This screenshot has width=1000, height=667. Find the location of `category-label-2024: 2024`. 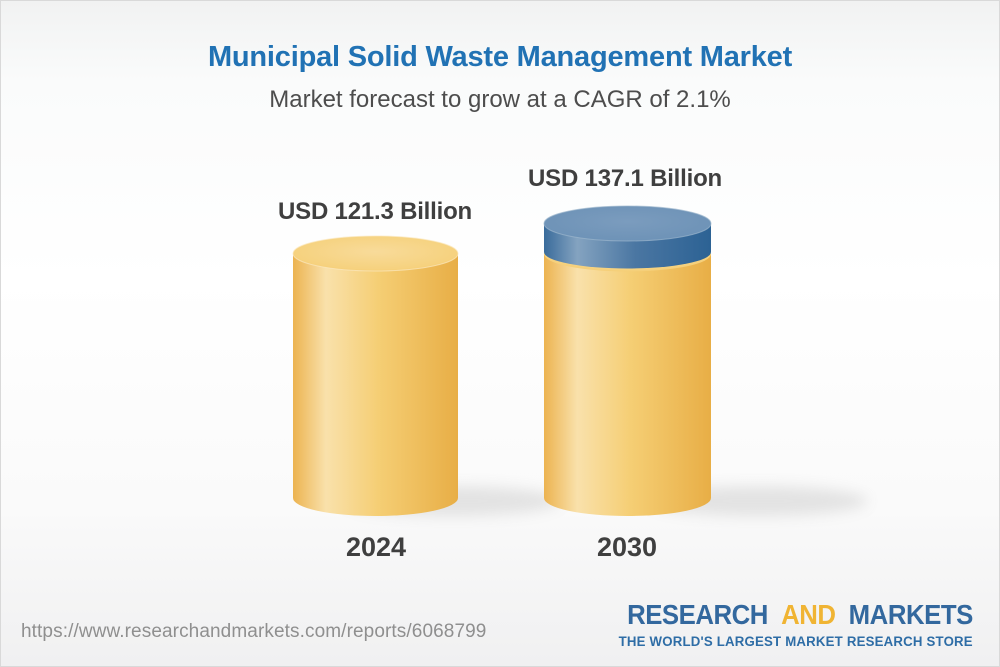

category-label-2024: 2024 is located at coordinates (376, 547).